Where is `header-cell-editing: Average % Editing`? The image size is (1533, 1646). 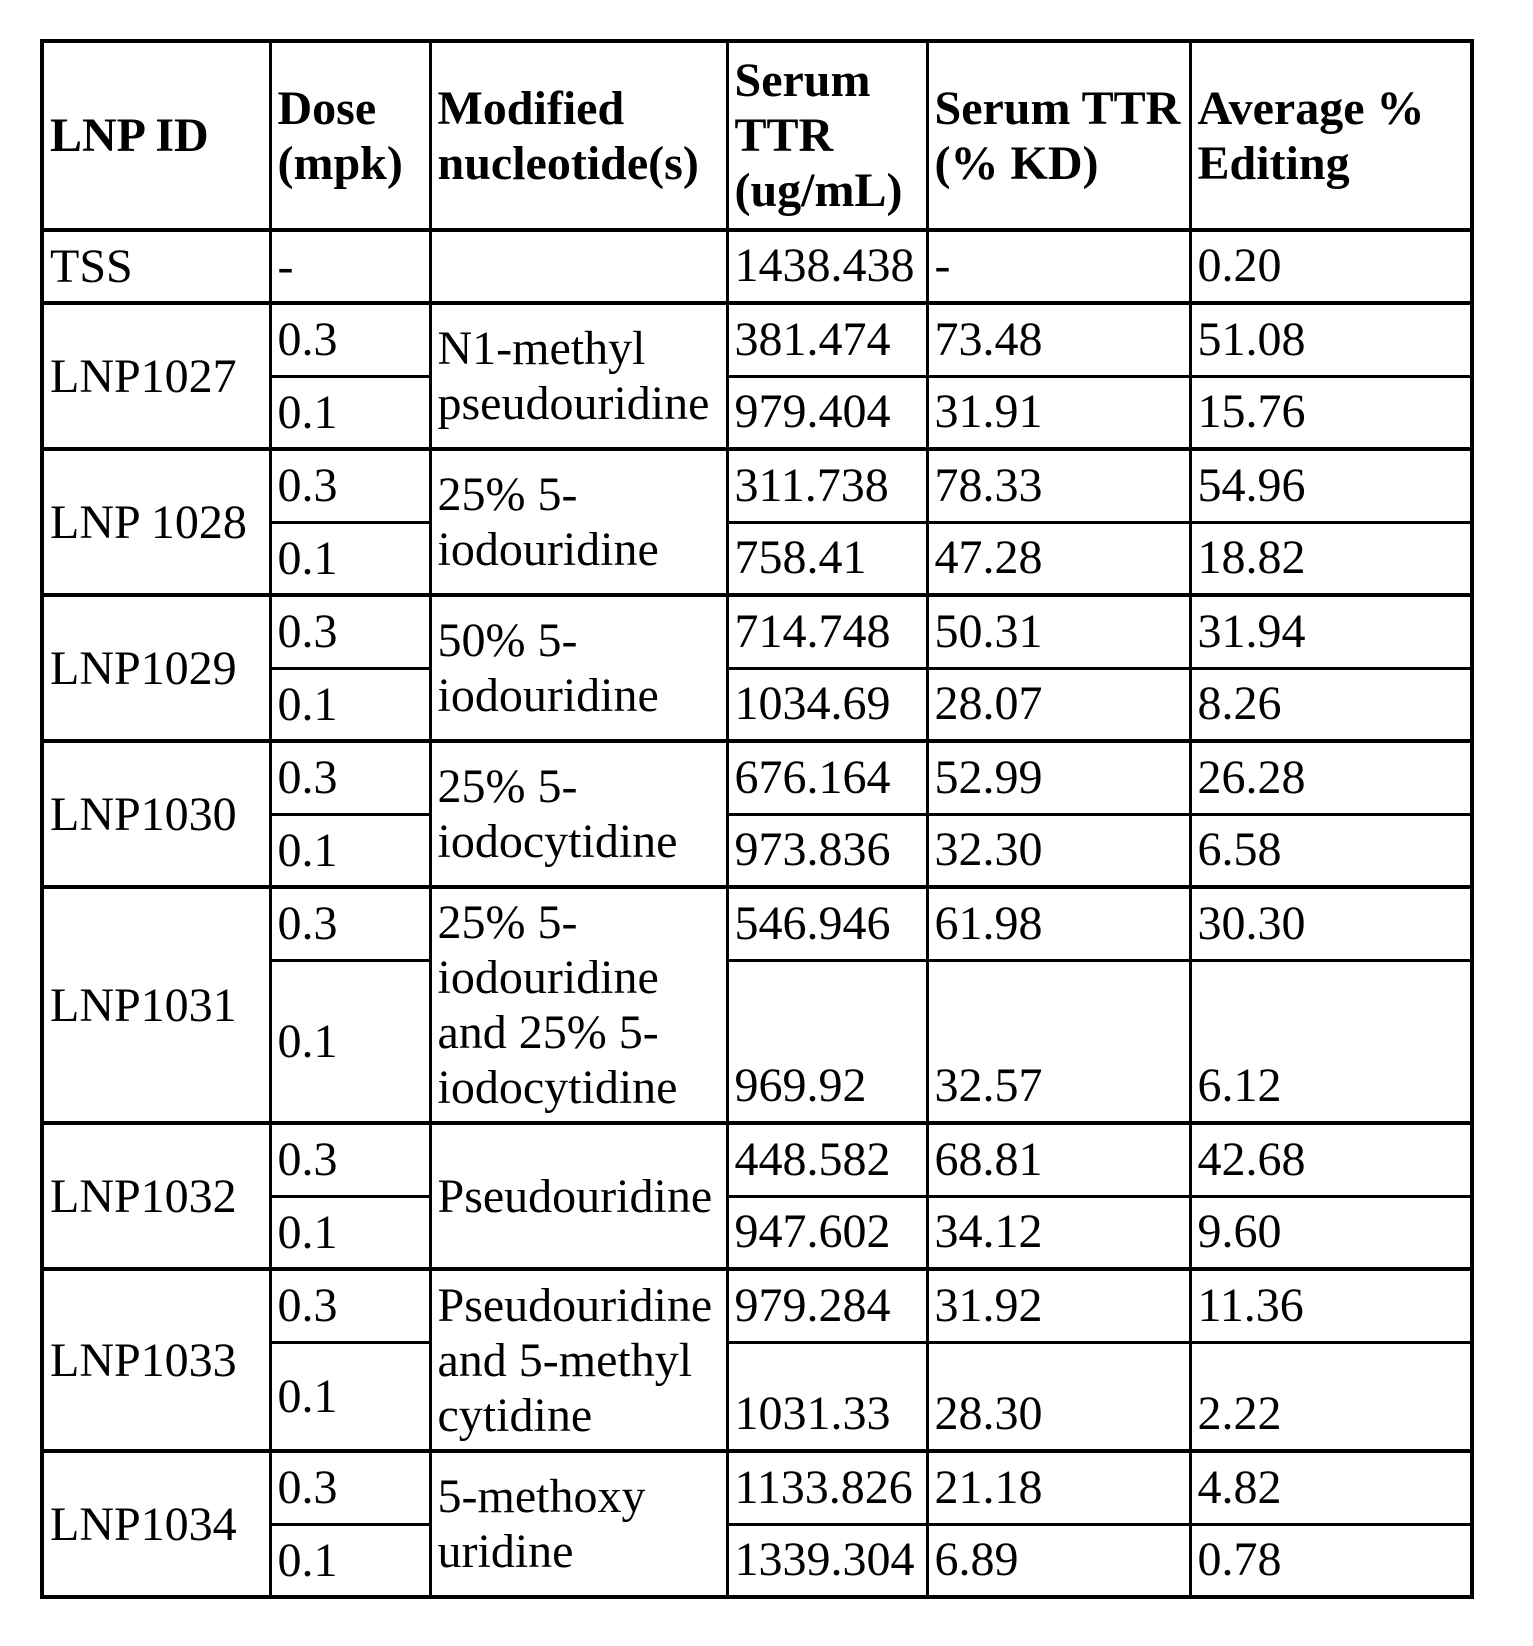 header-cell-editing: Average % Editing is located at coordinates (1331, 135).